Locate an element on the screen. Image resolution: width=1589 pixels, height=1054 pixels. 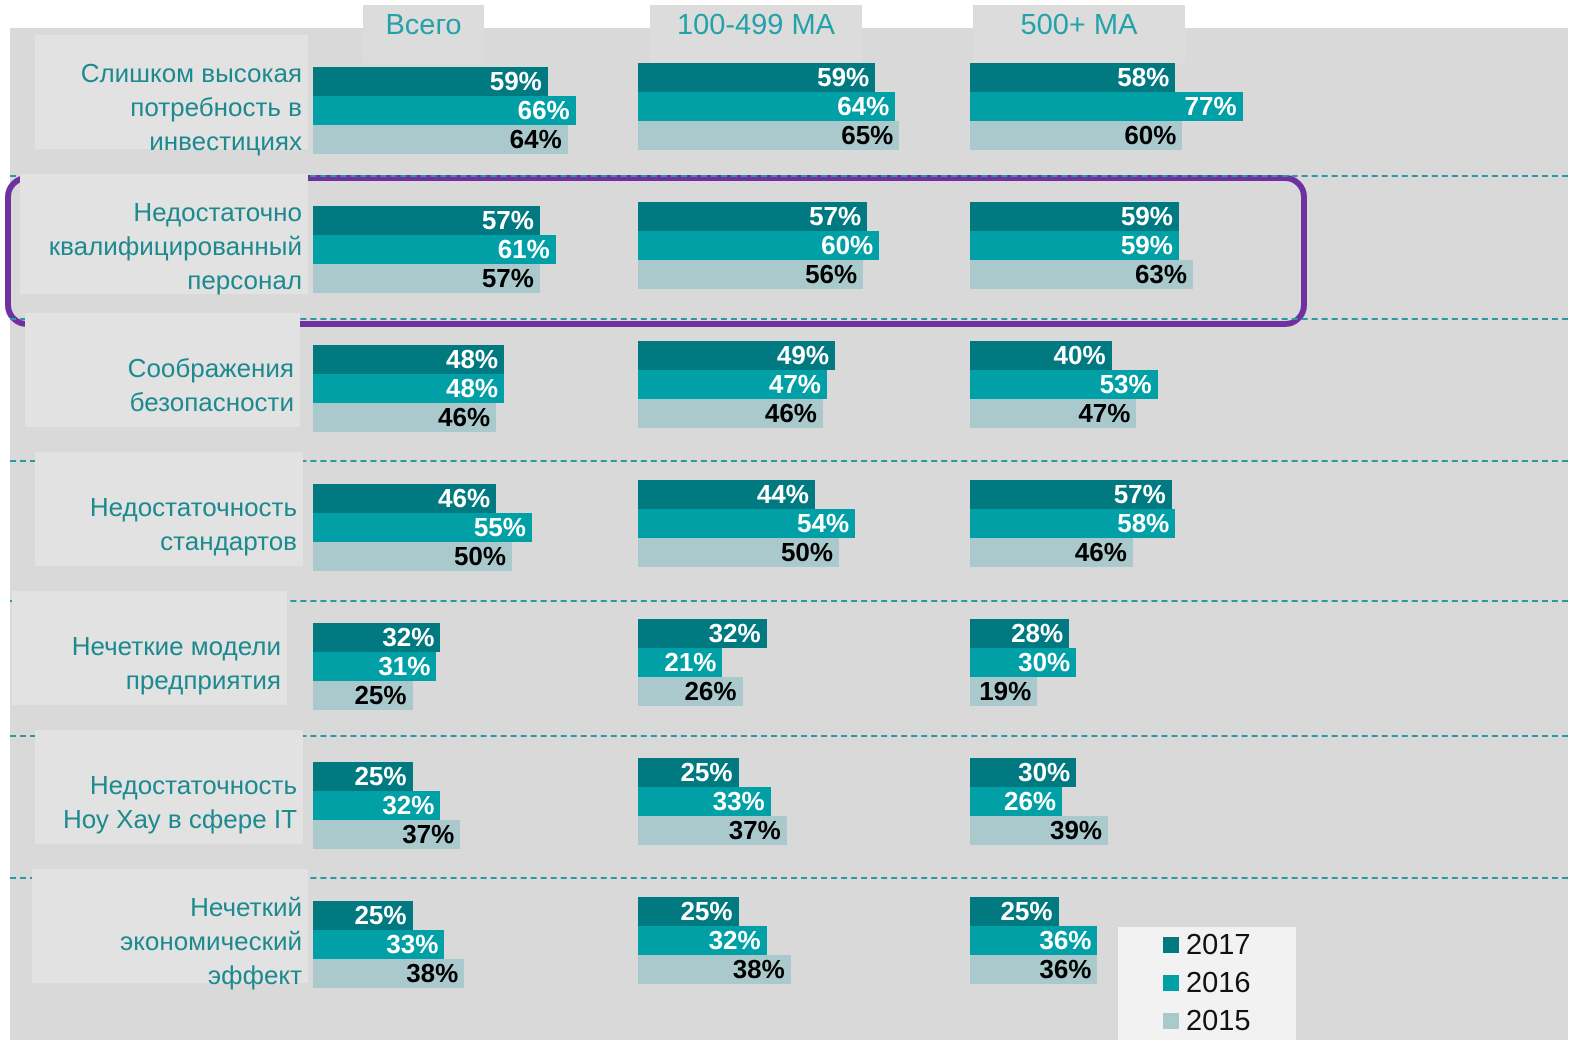
bar: 50% is located at coordinates (412, 556).